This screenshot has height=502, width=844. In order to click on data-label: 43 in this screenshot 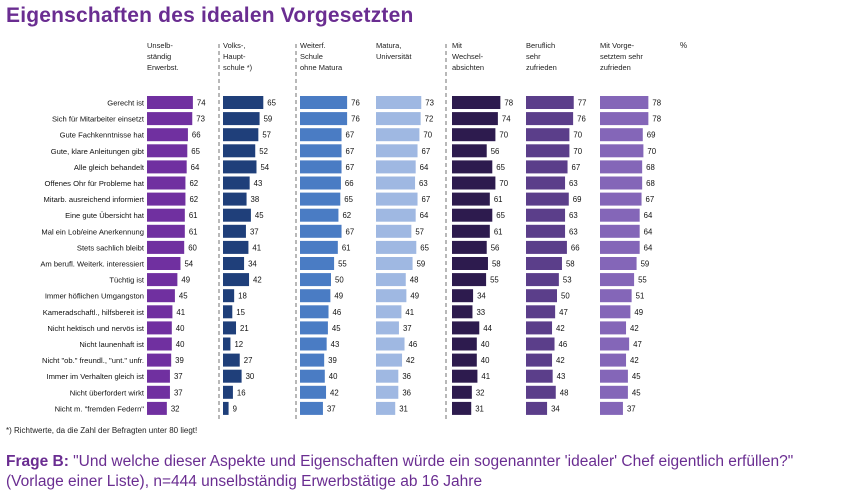, I will do `click(335, 344)`.